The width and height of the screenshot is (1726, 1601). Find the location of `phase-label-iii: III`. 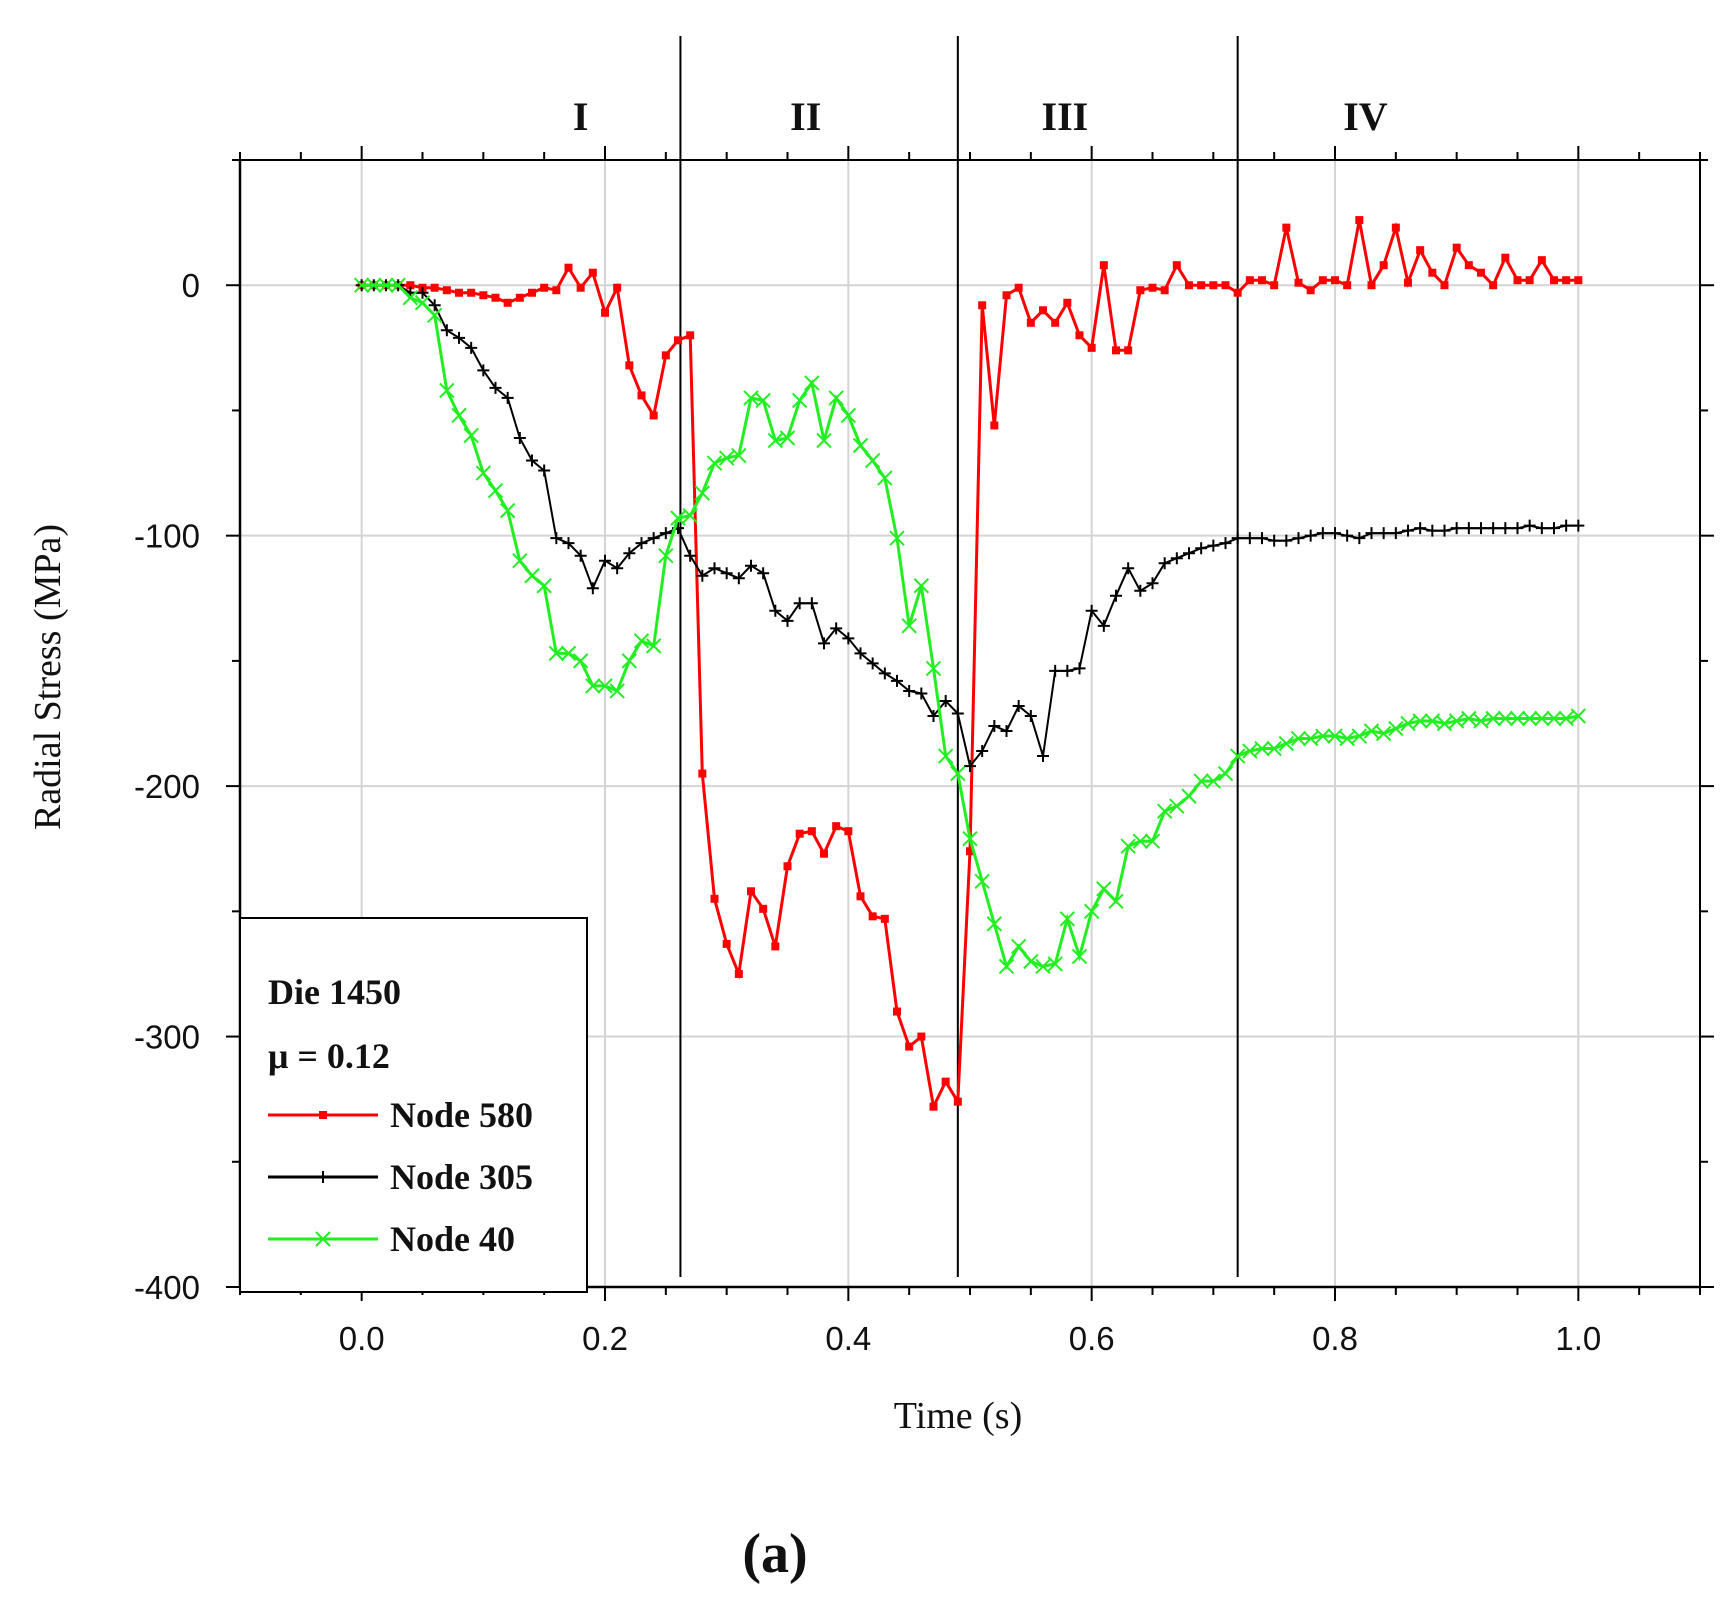

phase-label-iii: III is located at coordinates (1065, 116).